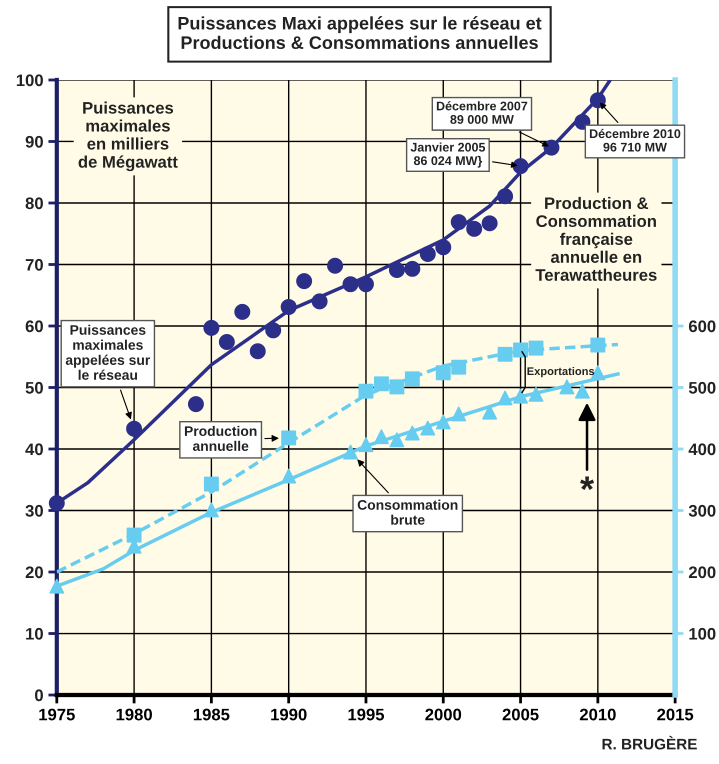 This screenshot has height=764, width=719. Describe the element at coordinates (702, 510) in the screenshot. I see `y2-tick-label: 300` at that location.